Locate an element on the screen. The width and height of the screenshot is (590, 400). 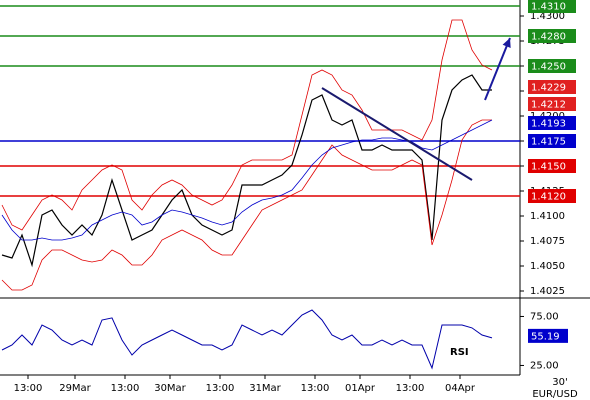
symbol: EUR/USD is located at coordinates (555, 394).